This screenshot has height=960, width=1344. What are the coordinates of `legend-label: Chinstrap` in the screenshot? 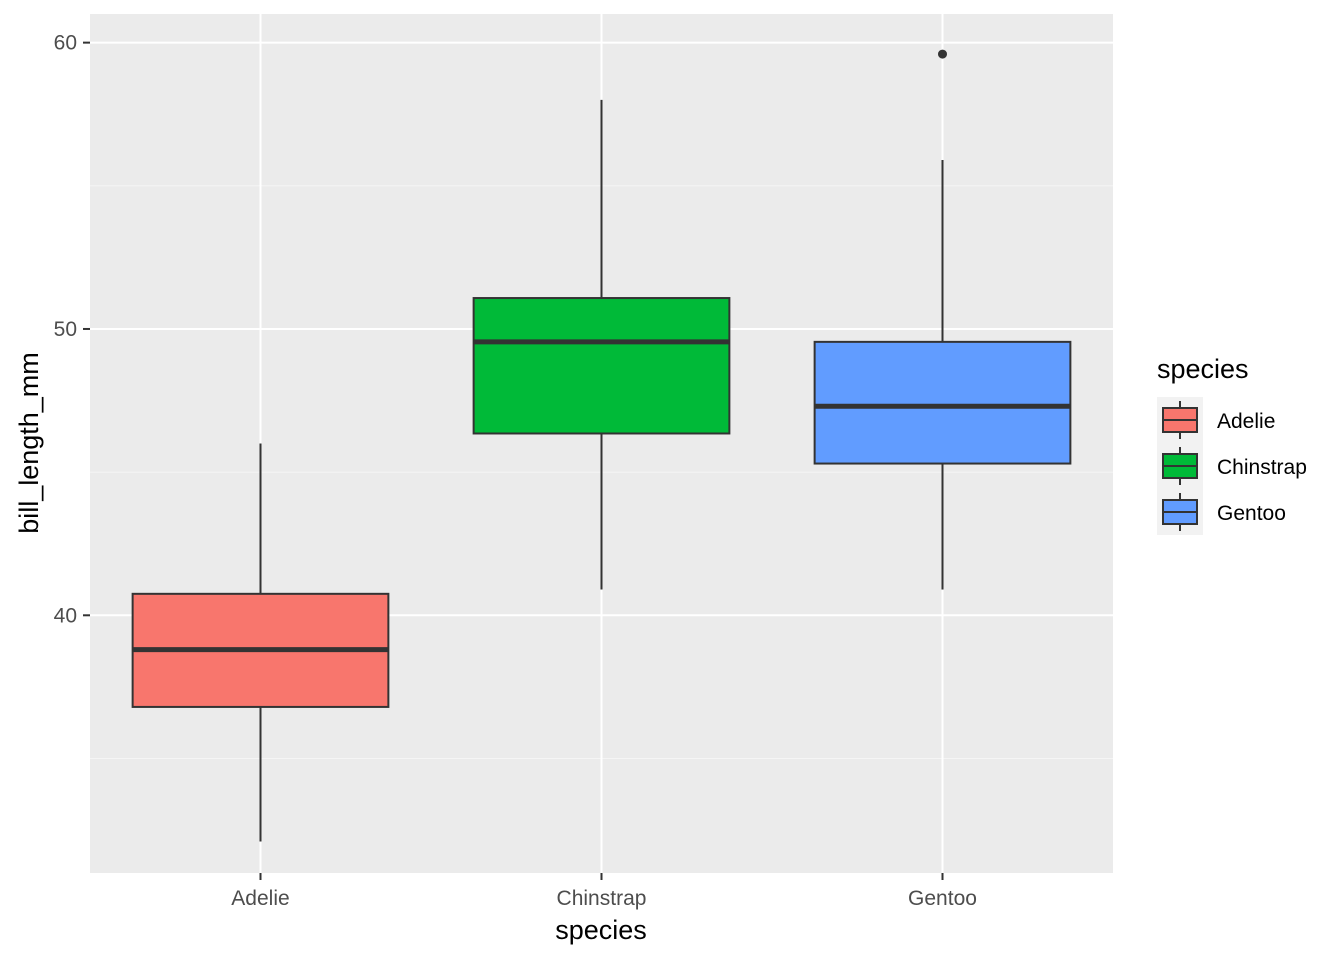 It's located at (1262, 467).